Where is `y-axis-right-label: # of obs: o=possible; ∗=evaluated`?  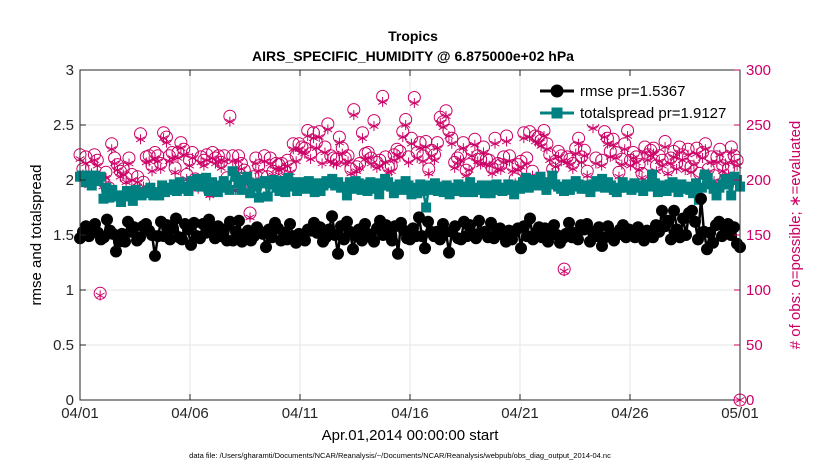 y-axis-right-label: # of obs: o=possible; ∗=evaluated is located at coordinates (795, 235).